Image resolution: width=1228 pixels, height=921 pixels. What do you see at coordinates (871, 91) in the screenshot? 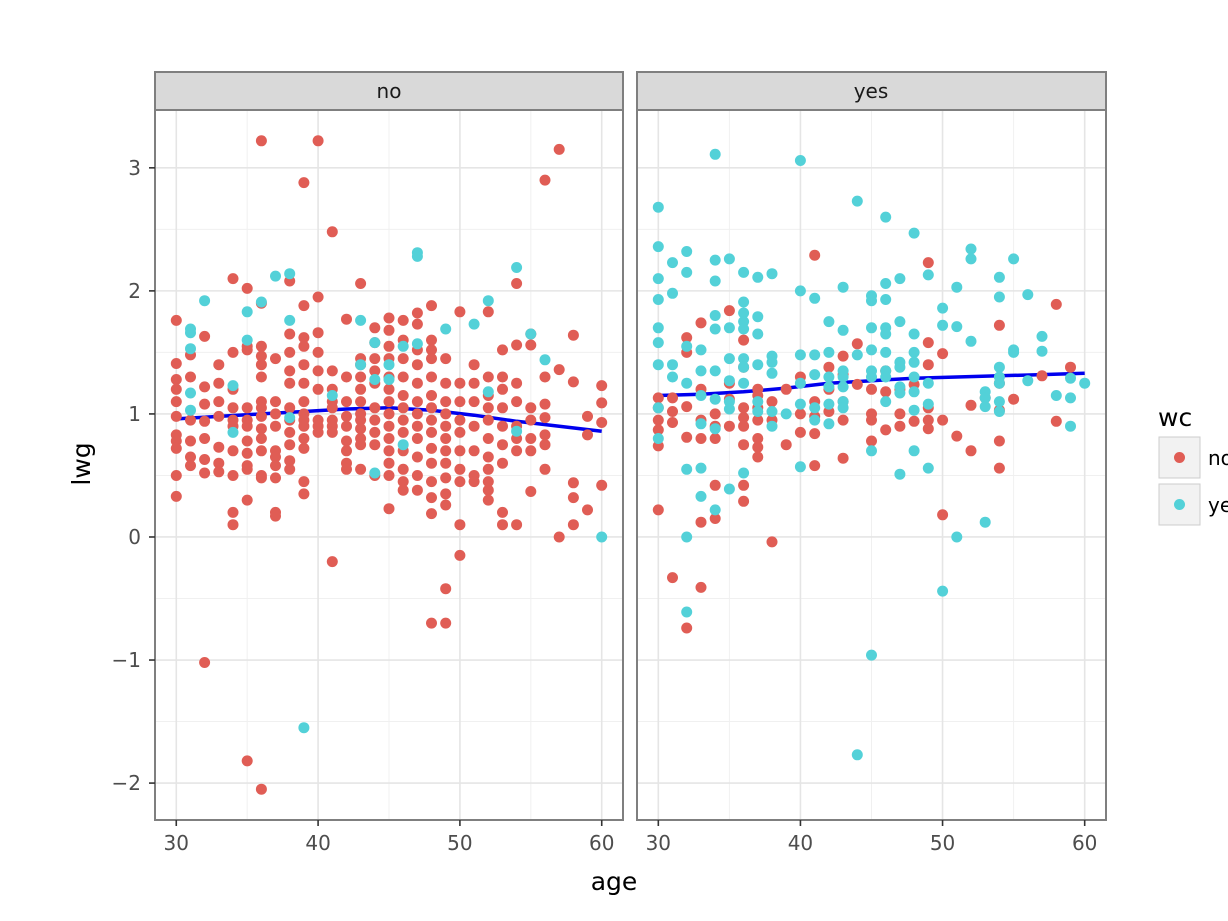
I see `strip-yes` at bounding box center [871, 91].